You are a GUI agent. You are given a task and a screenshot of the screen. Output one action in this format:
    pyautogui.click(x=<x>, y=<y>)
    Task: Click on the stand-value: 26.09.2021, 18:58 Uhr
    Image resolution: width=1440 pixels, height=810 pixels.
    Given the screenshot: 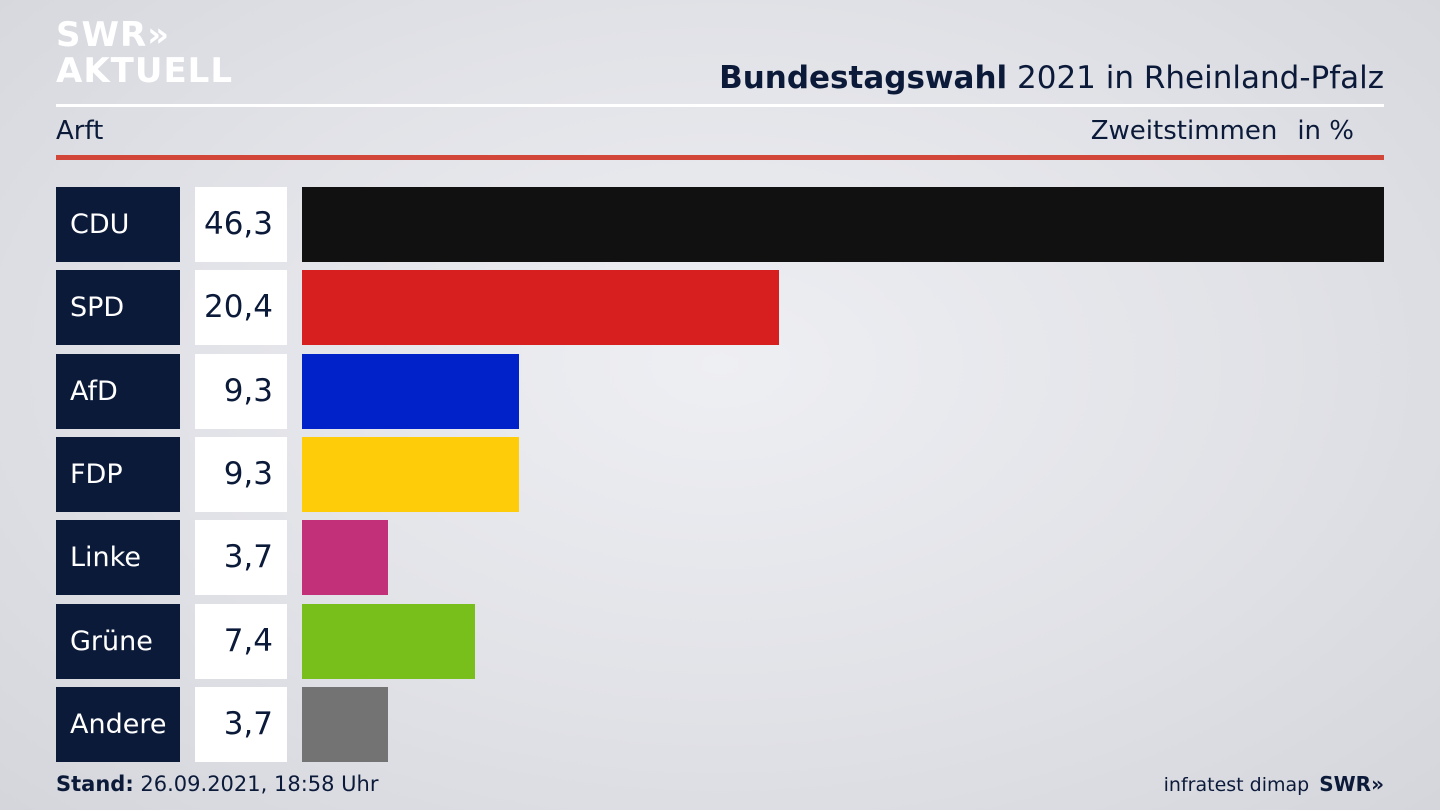 What is the action you would take?
    pyautogui.click(x=256, y=784)
    